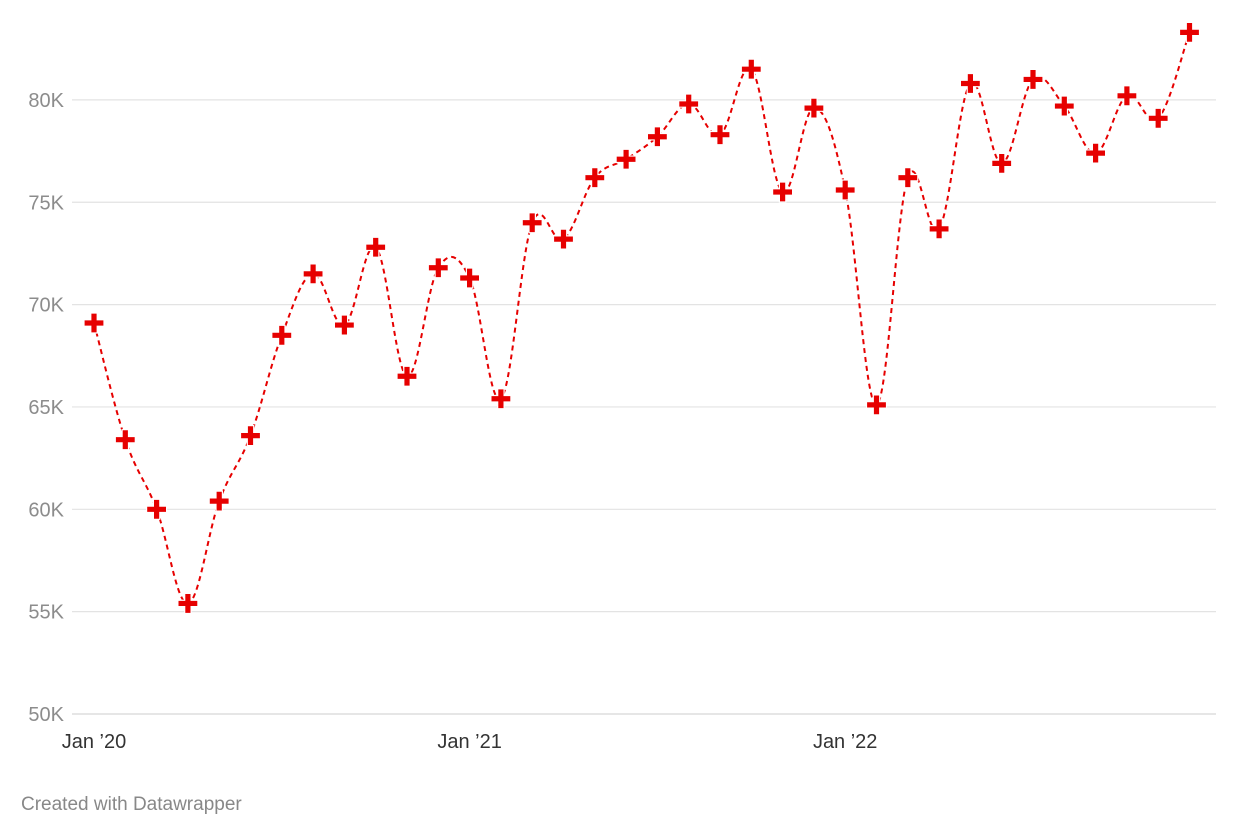  I want to click on x-axis-labels: Jan ’20 Jan ’21 Jan ’22, so click(470, 742).